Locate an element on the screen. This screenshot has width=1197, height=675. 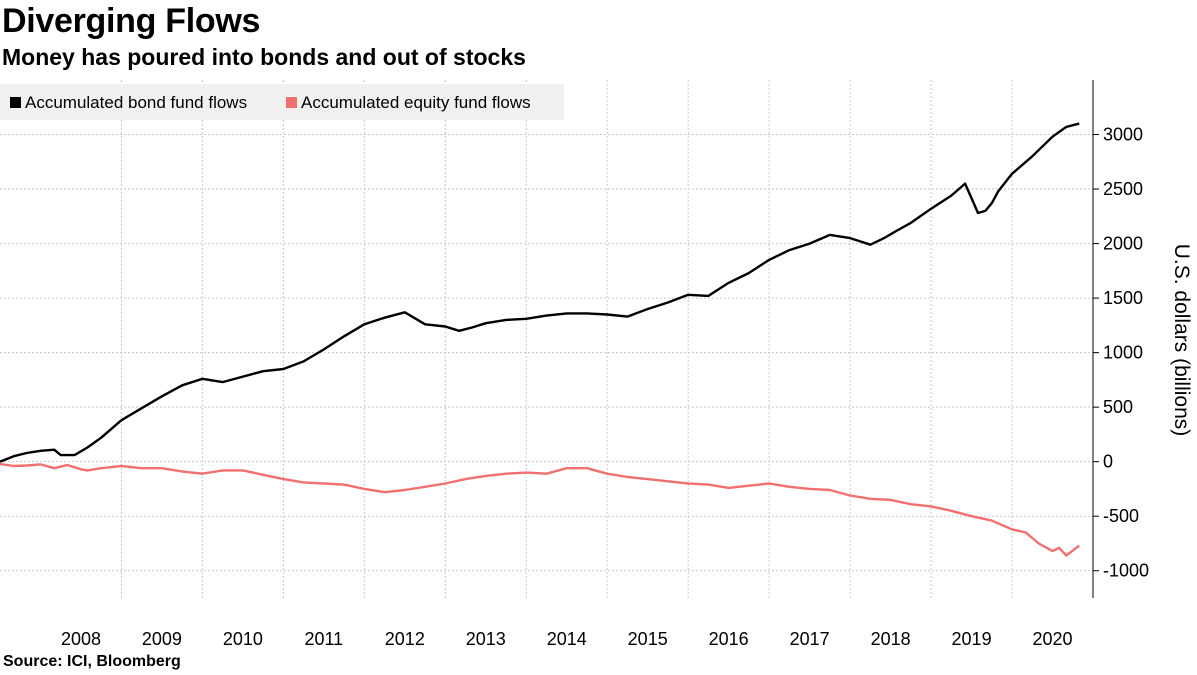
y-tick-label: 1000 is located at coordinates (1123, 353).